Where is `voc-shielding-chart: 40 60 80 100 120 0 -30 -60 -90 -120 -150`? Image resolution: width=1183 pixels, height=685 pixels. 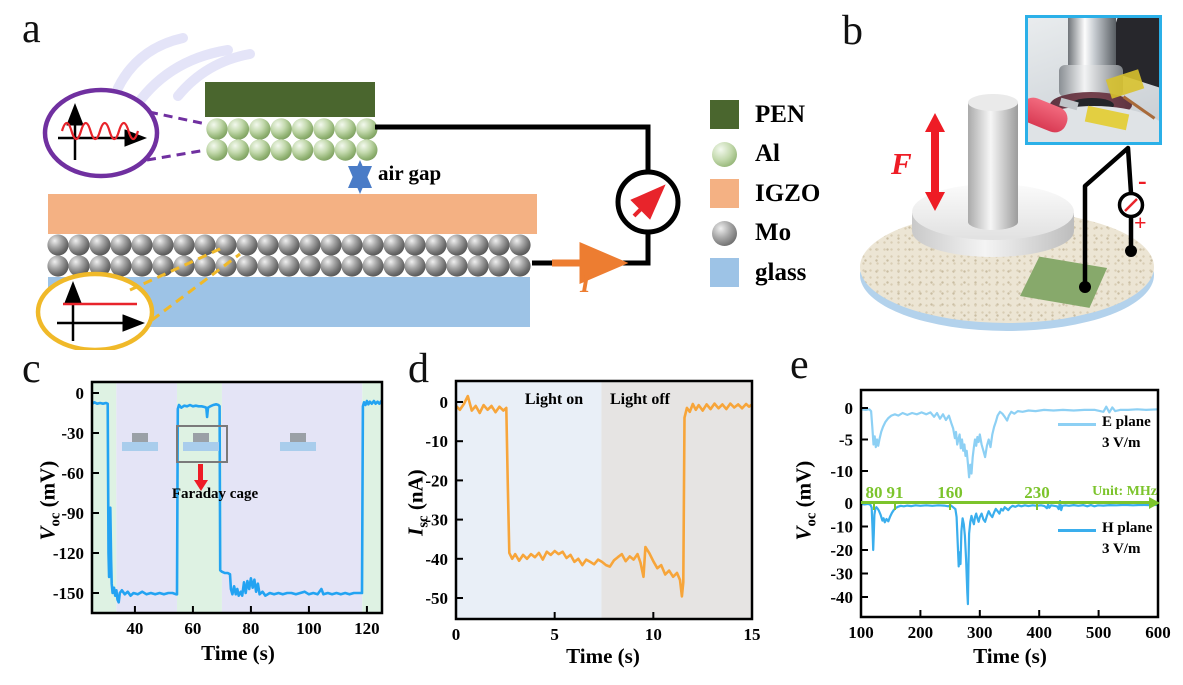 voc-shielding-chart: 40 60 80 100 120 0 -30 -60 -90 -120 -150 is located at coordinates (218, 509).